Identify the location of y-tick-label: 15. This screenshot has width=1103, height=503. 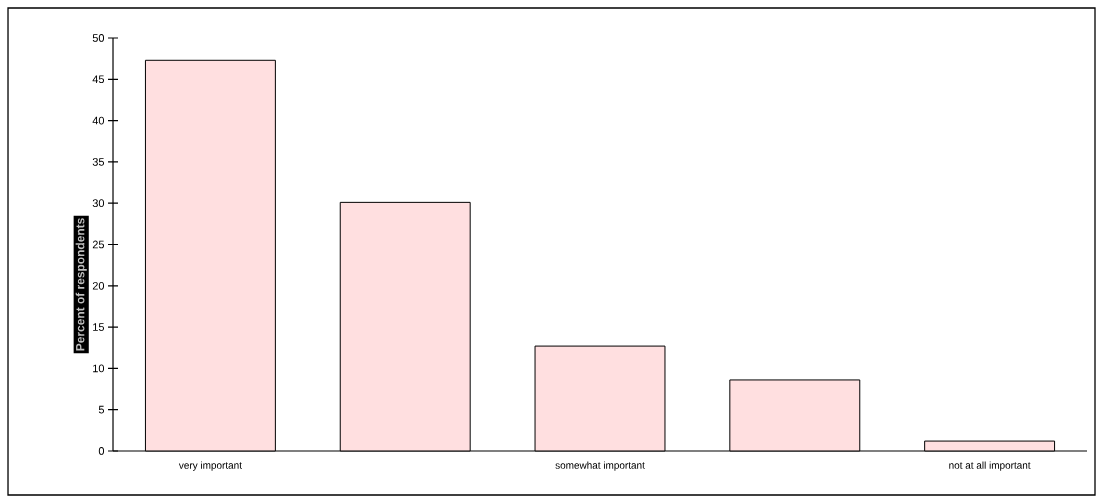
(99, 327).